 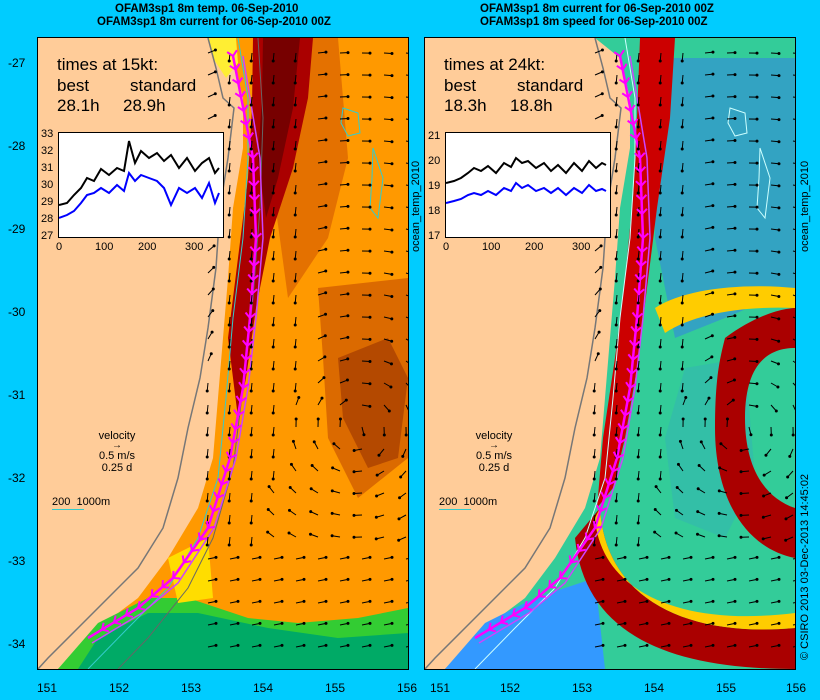 What do you see at coordinates (725, 309) in the screenshot?
I see `eddy-ring-yellow` at bounding box center [725, 309].